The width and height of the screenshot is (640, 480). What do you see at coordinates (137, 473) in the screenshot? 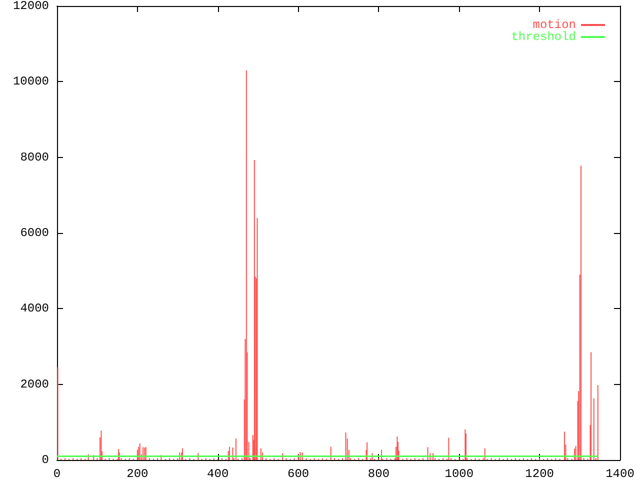
I see `x-tick-label: 200` at bounding box center [137, 473].